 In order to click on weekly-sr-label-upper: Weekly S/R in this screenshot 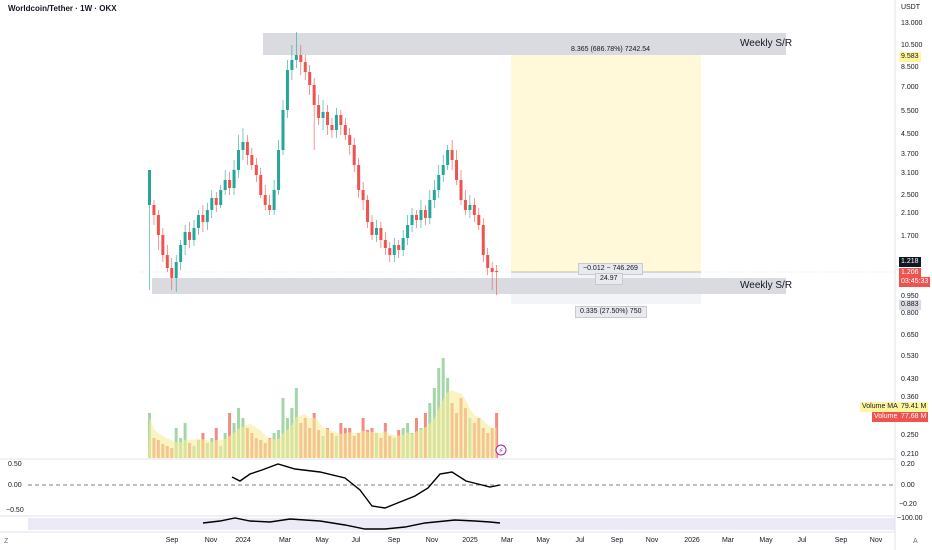, I will do `click(766, 43)`.